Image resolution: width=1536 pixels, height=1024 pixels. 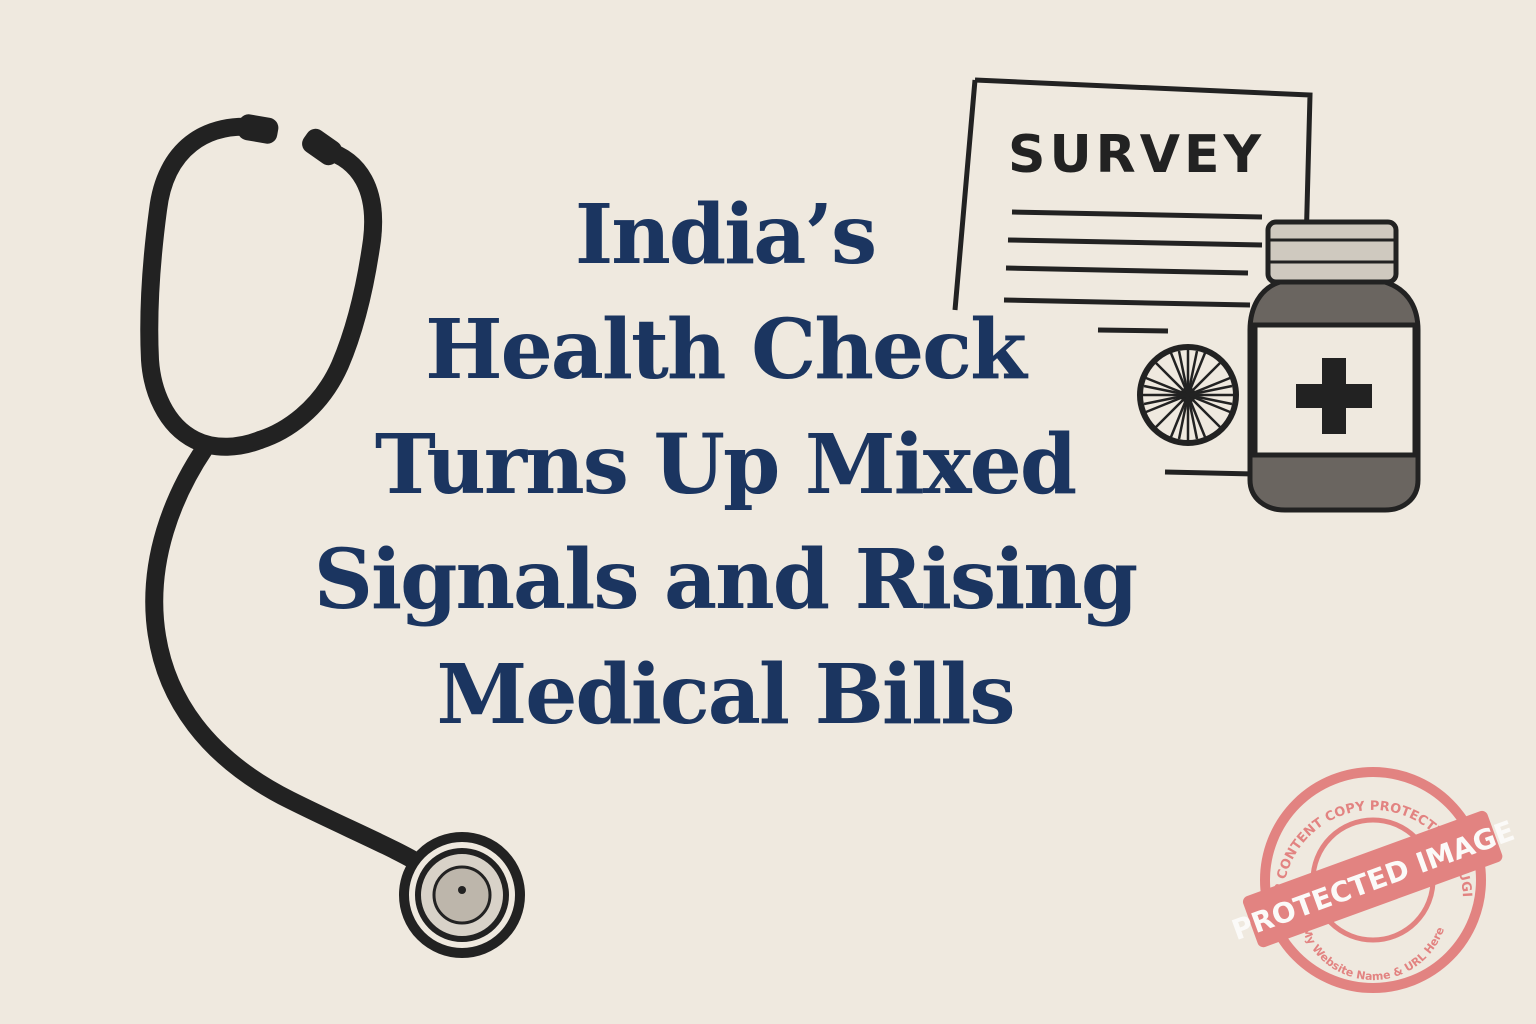 What do you see at coordinates (725, 235) in the screenshot?
I see `headline-line: India’s` at bounding box center [725, 235].